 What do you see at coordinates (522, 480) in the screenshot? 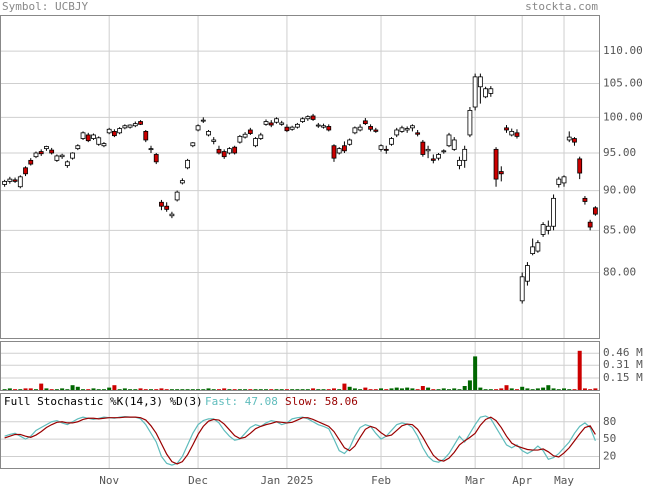
I see `x-tick-label: Apr` at bounding box center [522, 480].